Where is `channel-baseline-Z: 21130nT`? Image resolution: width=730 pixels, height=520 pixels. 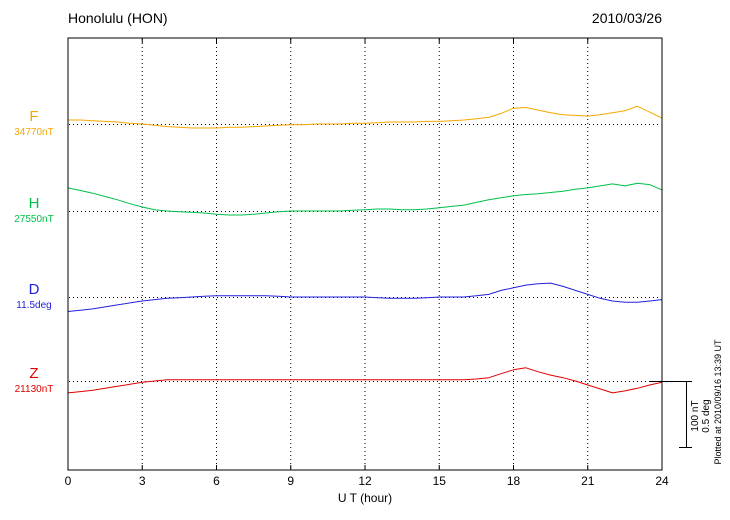 channel-baseline-Z: 21130nT is located at coordinates (34, 389).